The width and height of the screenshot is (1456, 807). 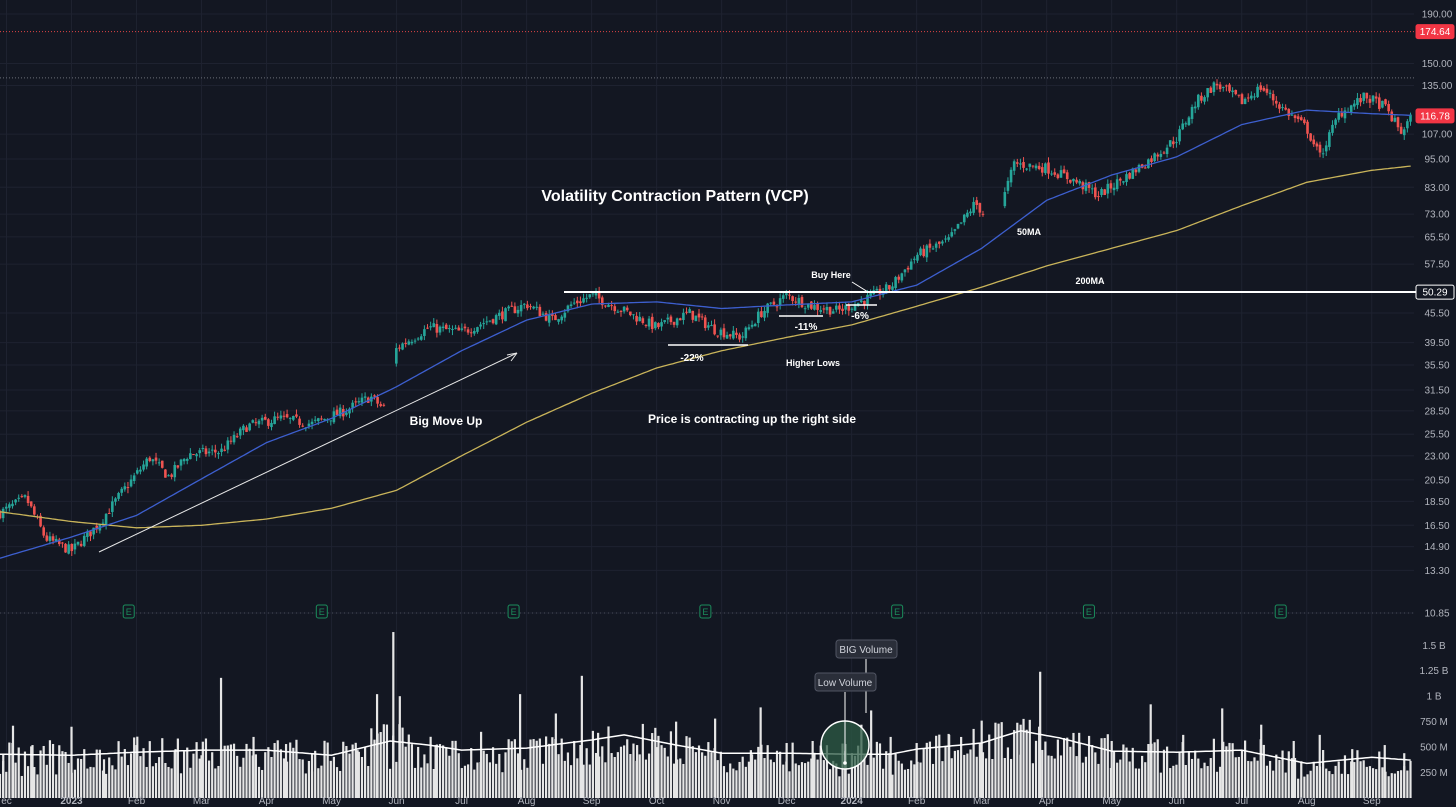 I want to click on volume-tick-label: 1.5 B, so click(x=1434, y=646).